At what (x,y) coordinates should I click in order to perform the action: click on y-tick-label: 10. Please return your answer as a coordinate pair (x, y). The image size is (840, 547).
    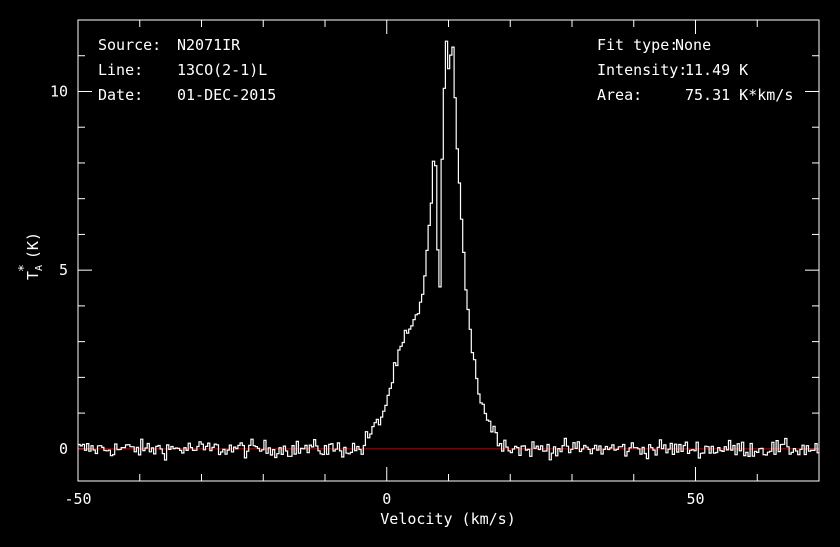
    Looking at the image, I should click on (59, 91).